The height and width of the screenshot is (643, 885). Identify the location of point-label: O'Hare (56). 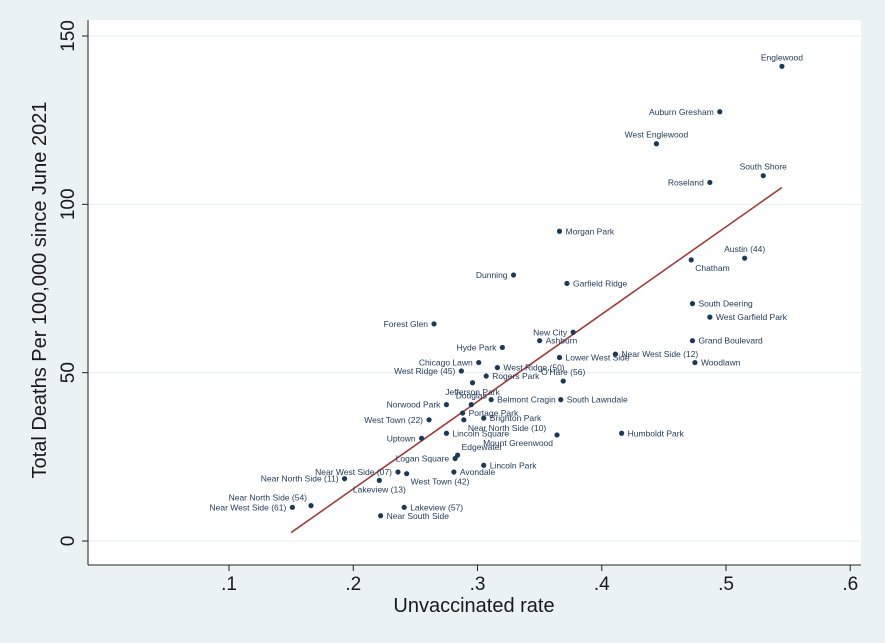
(563, 372).